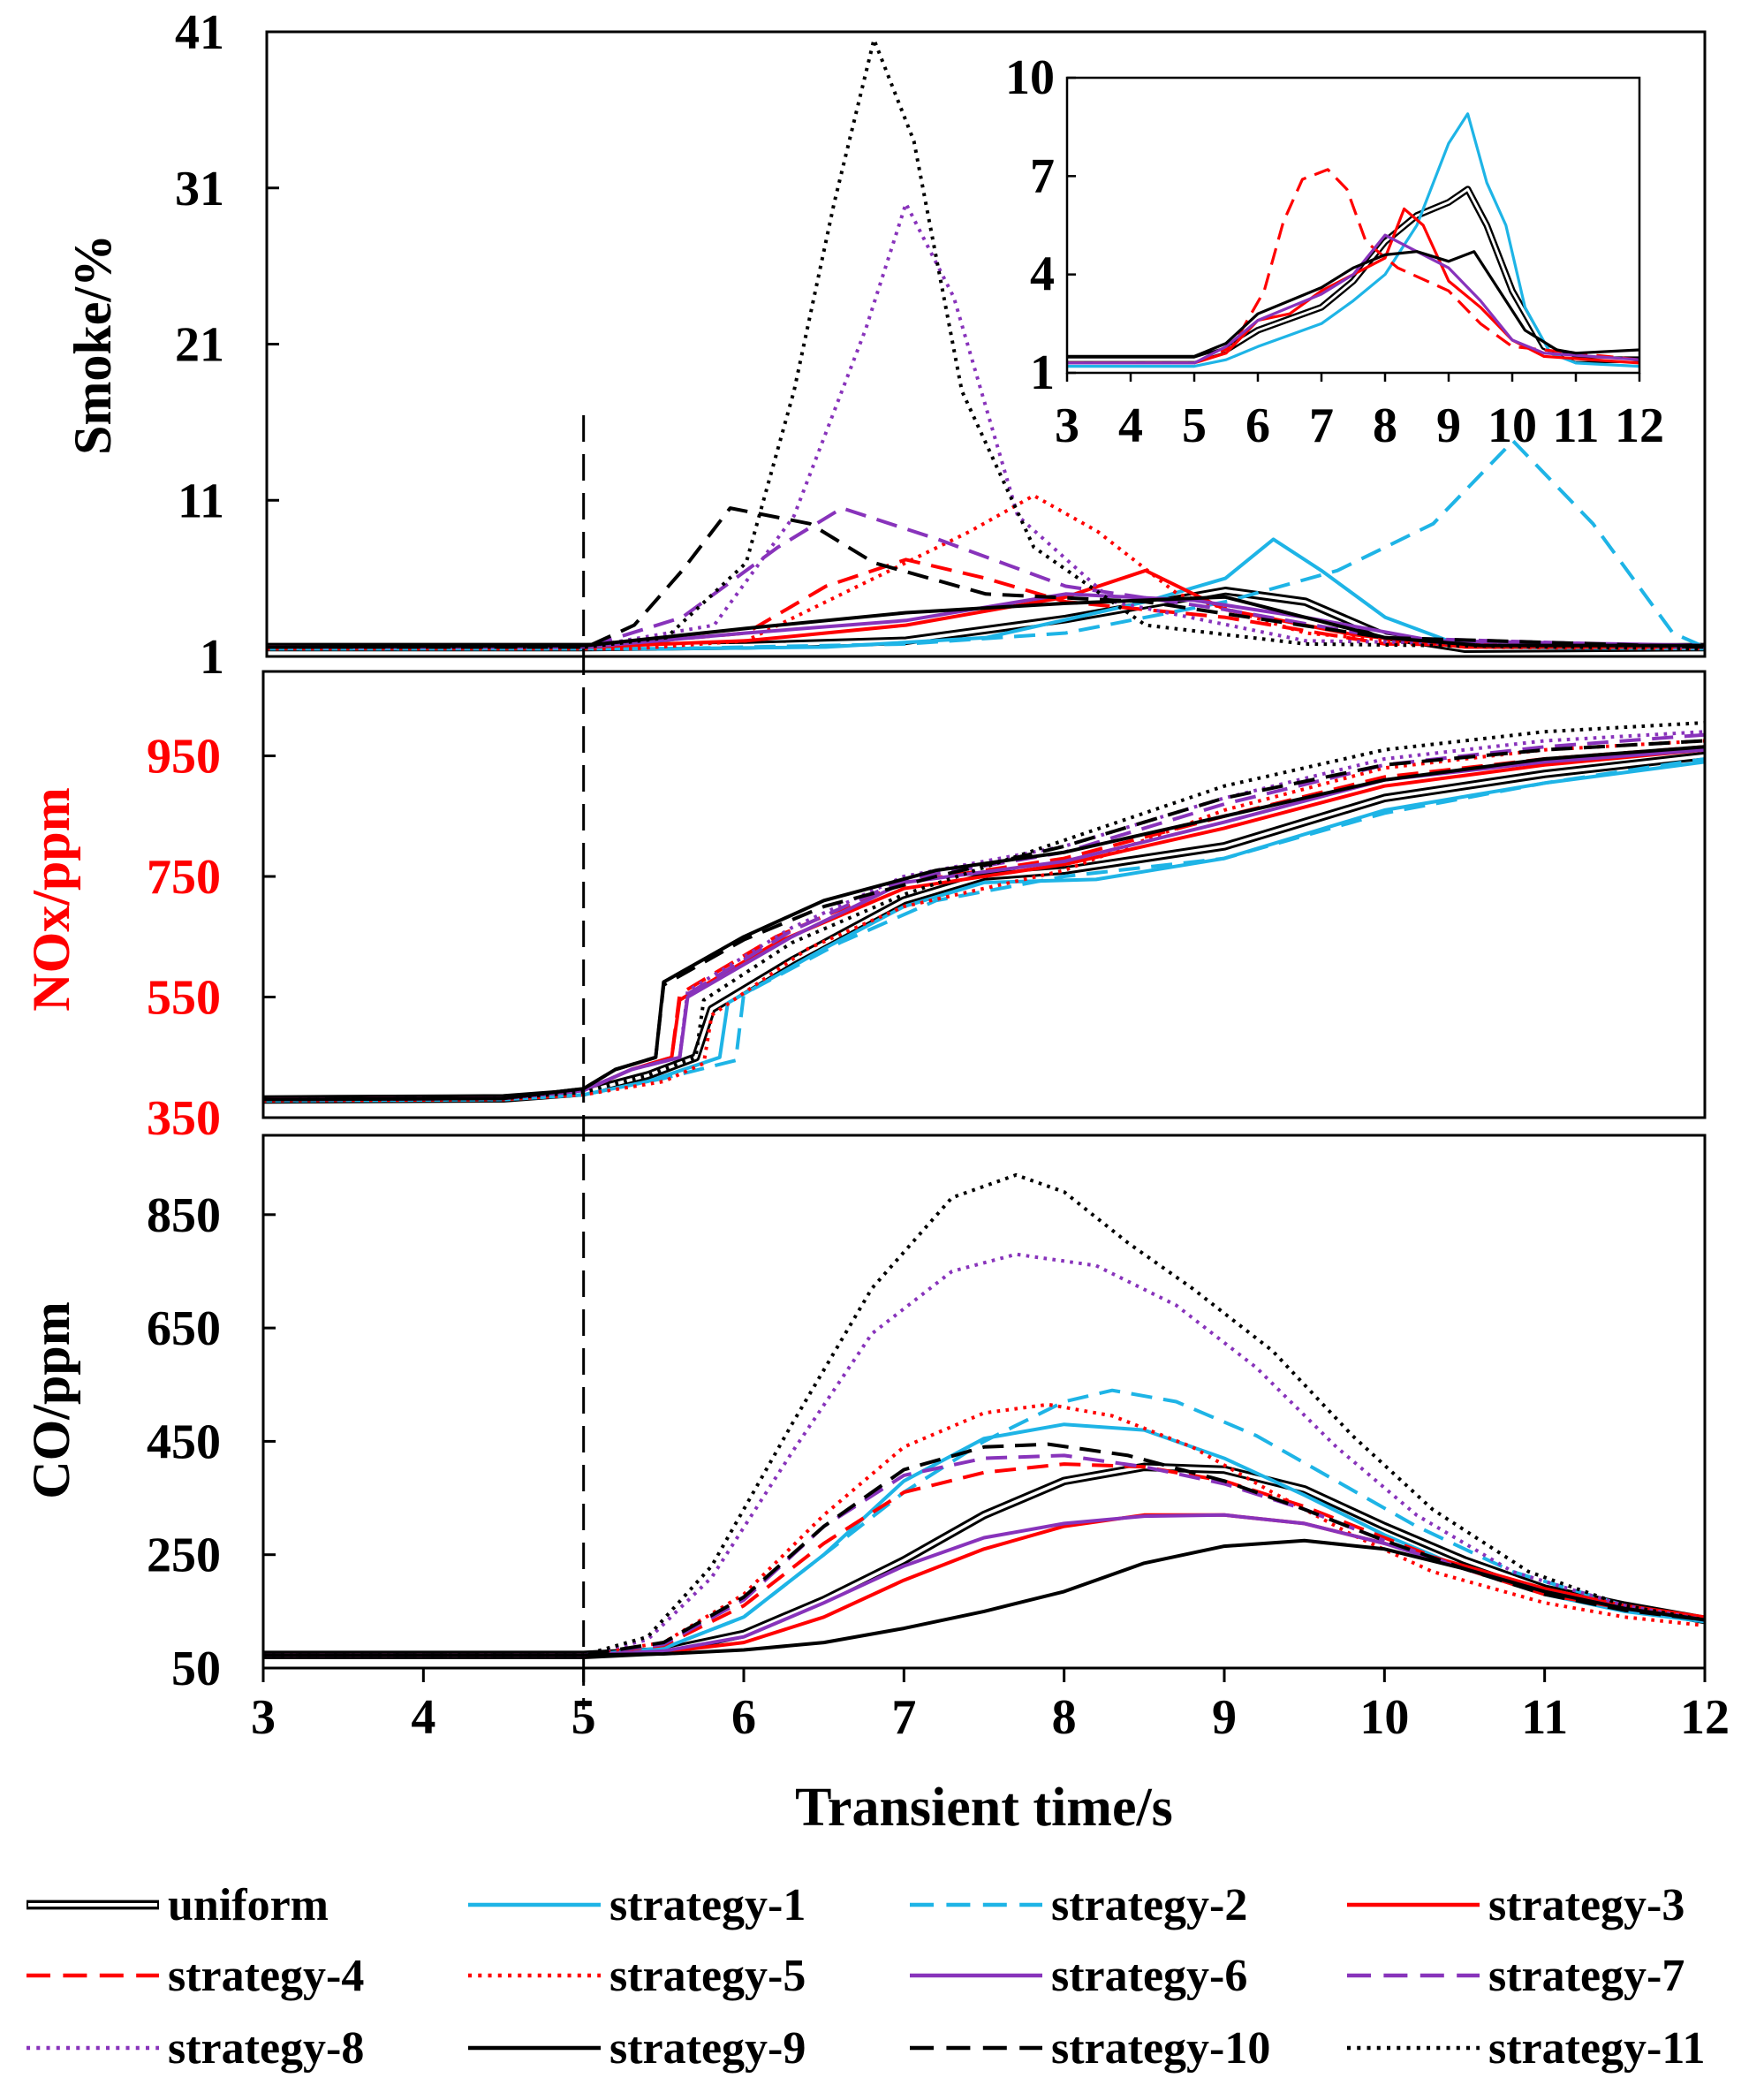 The width and height of the screenshot is (1764, 2093). I want to click on legend-item-strategy-5: strategy-5, so click(637, 1976).